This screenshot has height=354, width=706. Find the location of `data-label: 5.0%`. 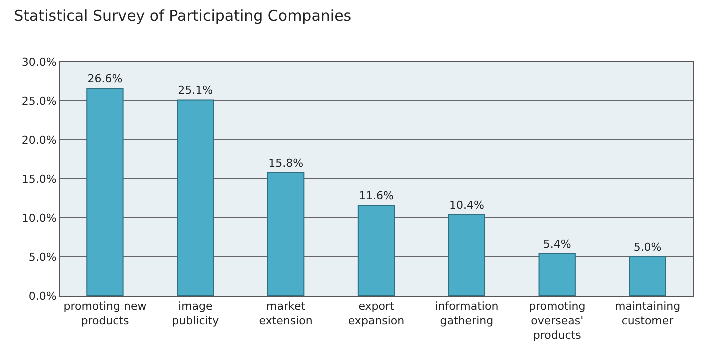

data-label: 5.0% is located at coordinates (648, 247).